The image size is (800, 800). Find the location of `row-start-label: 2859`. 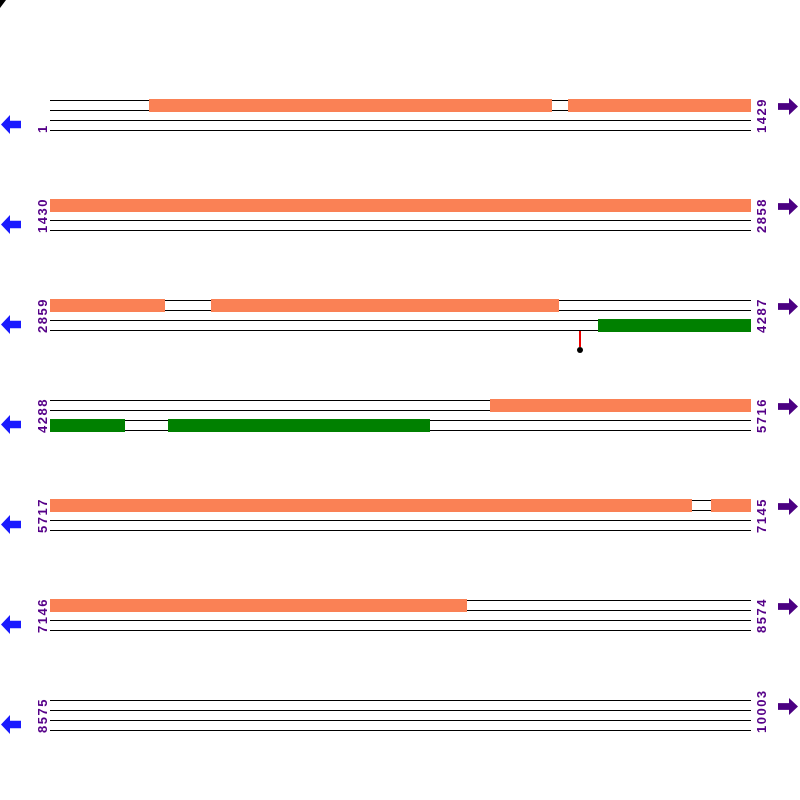

row-start-label: 2859 is located at coordinates (42, 315).